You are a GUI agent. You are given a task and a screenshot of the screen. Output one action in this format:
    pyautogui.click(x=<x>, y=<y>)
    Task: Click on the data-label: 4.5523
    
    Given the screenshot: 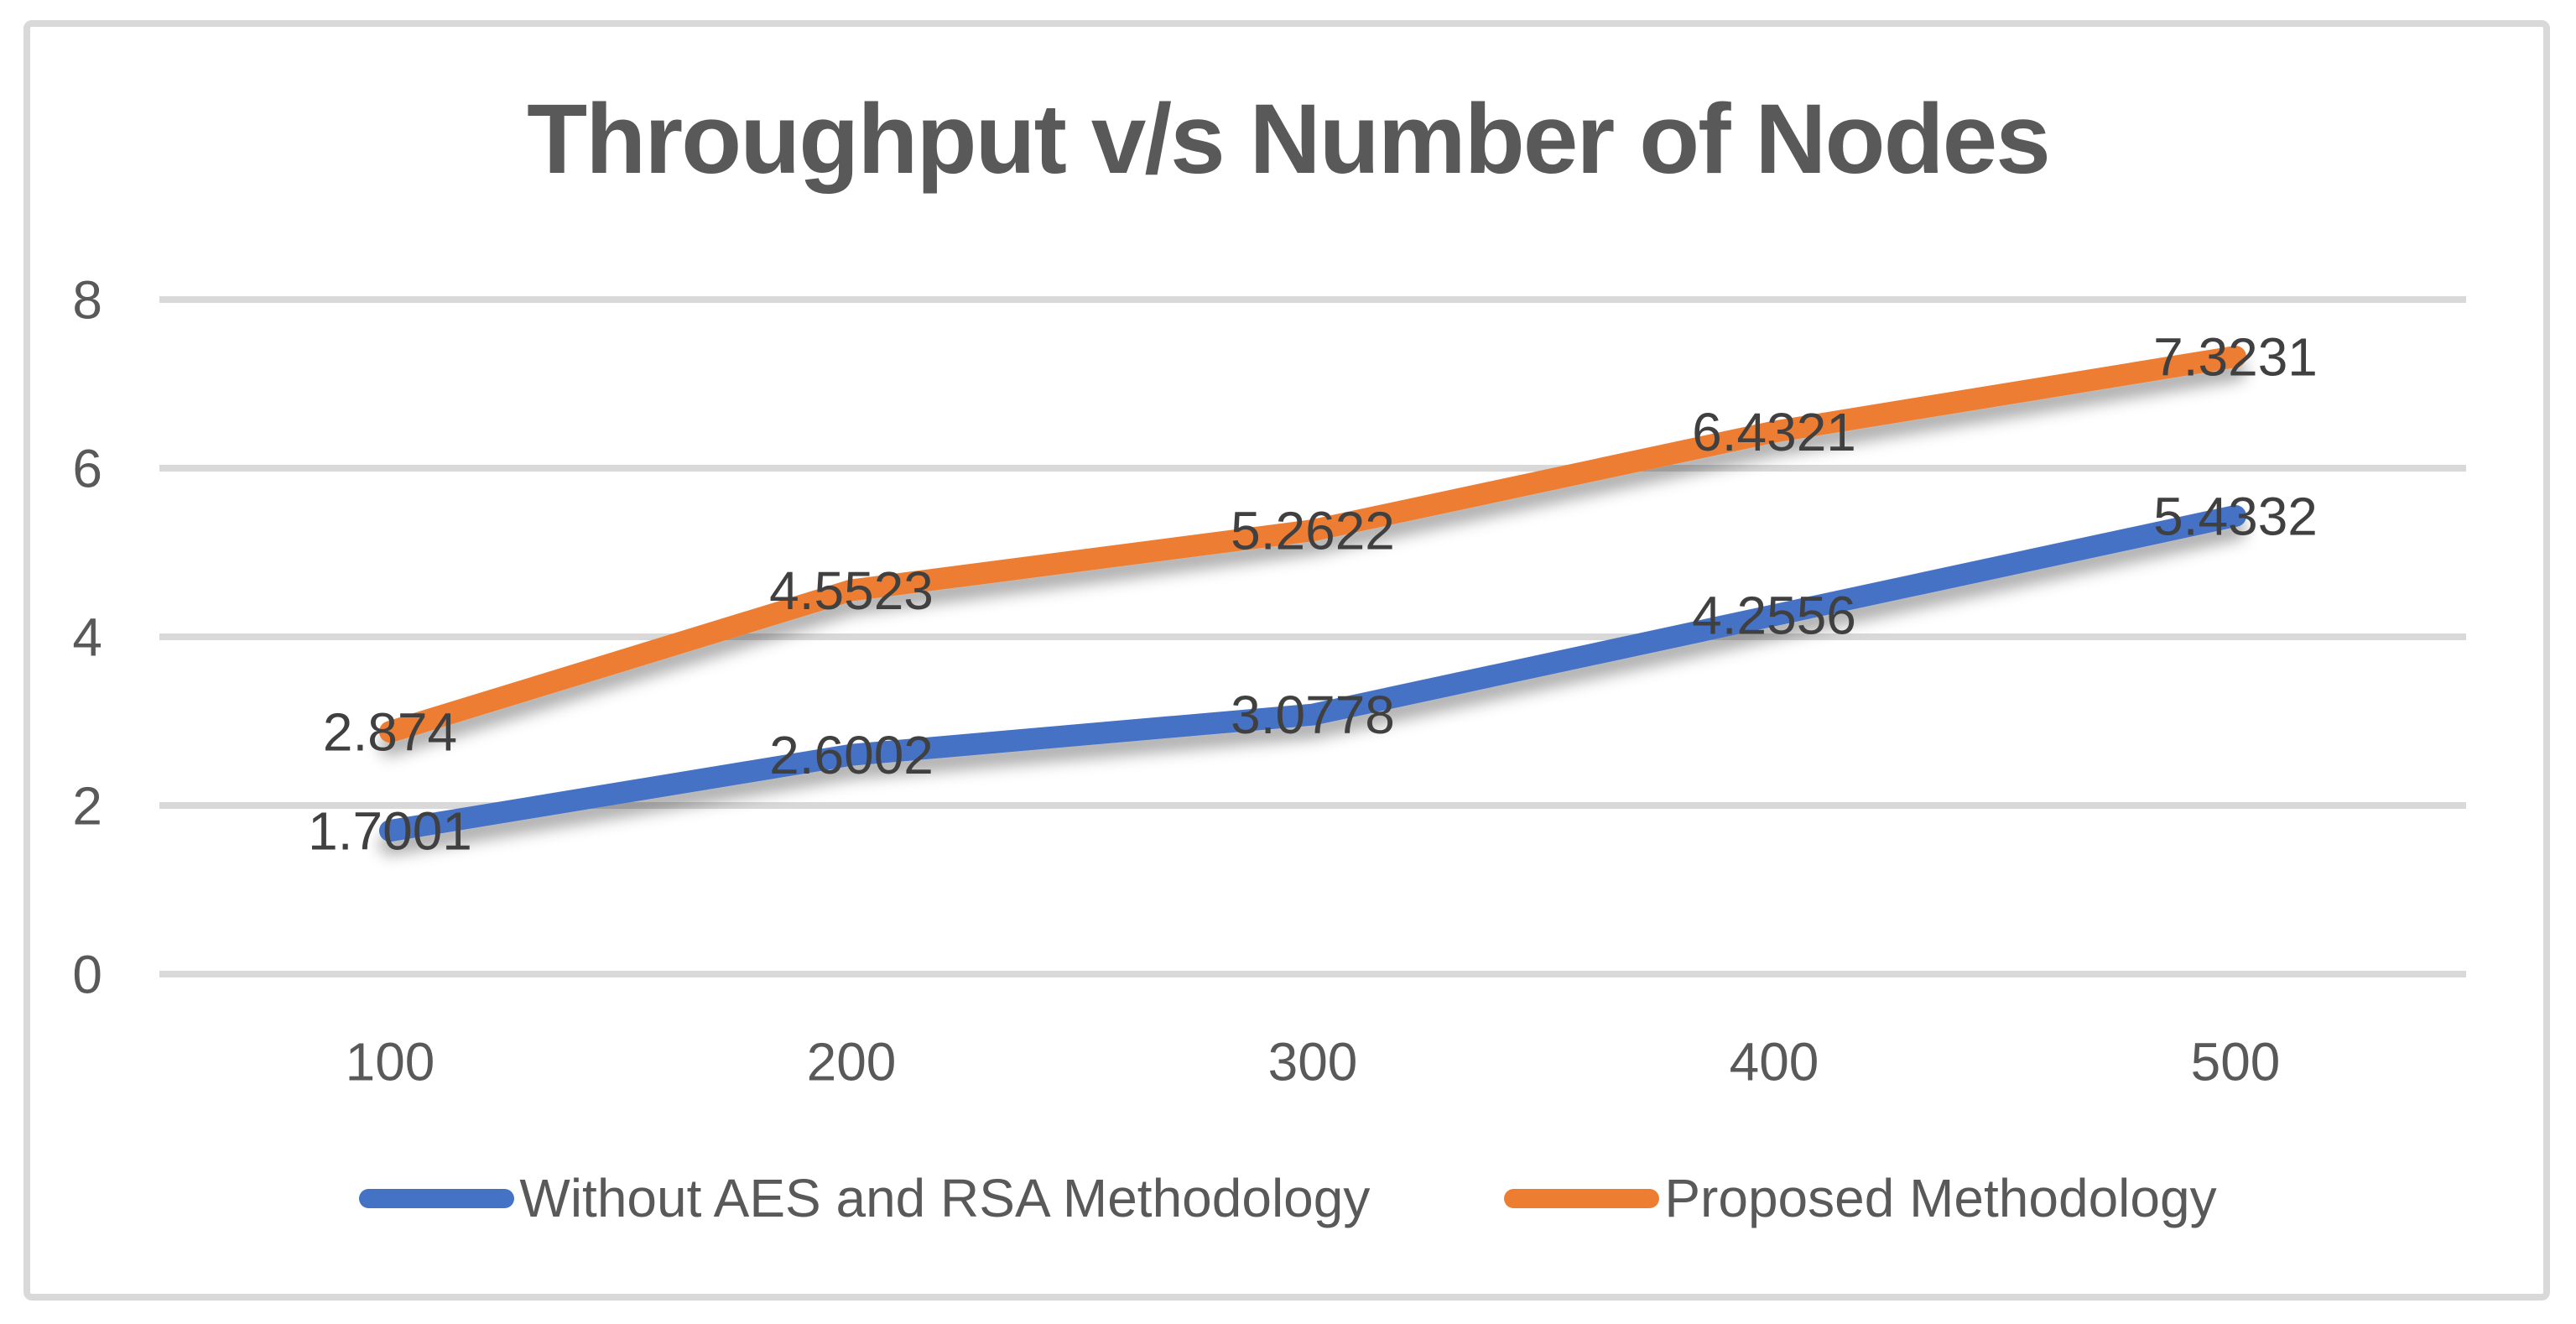 What is the action you would take?
    pyautogui.click(x=851, y=590)
    